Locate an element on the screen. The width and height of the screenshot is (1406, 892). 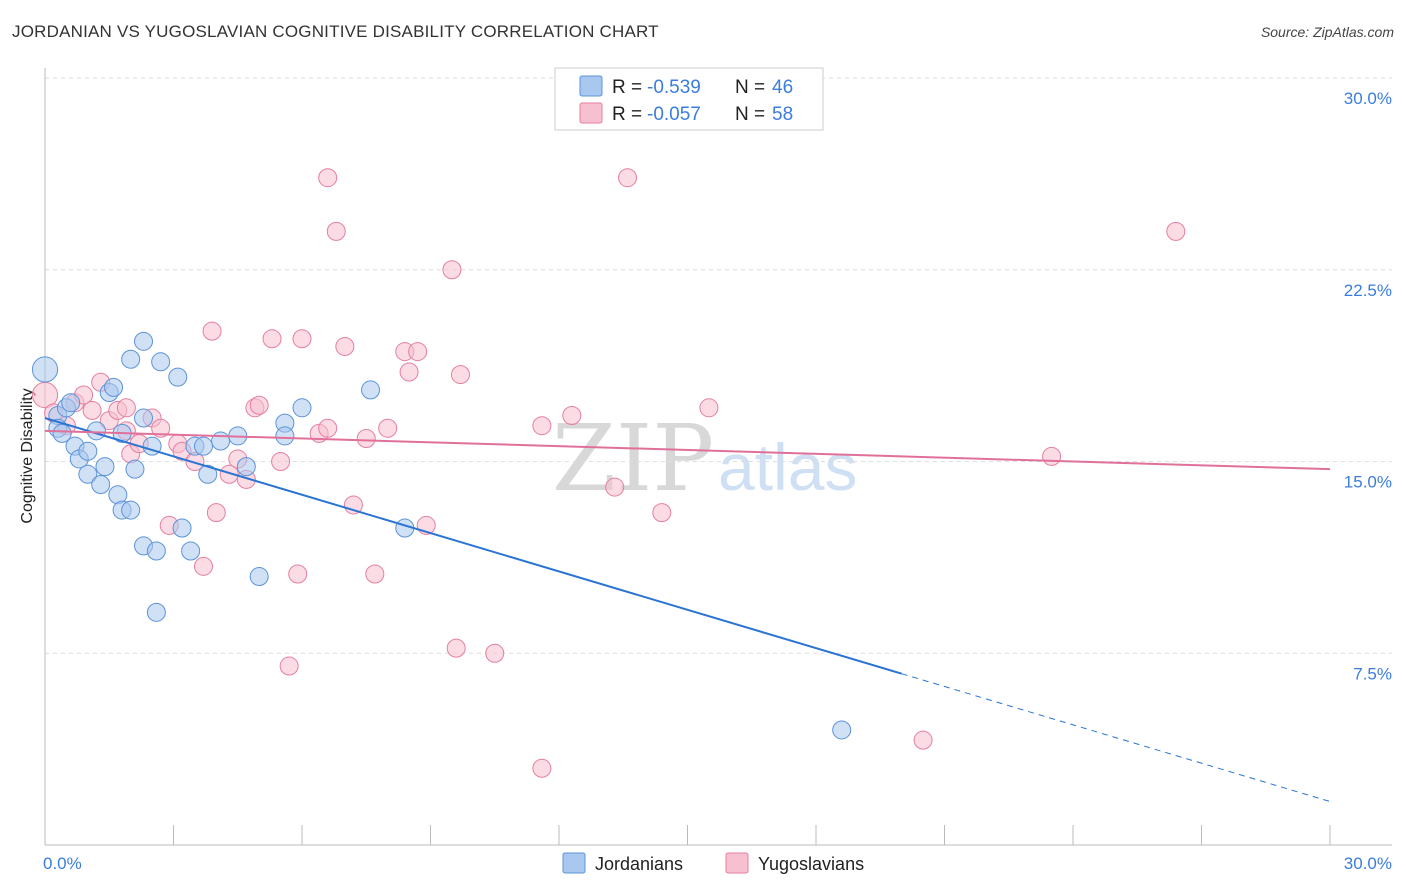
legend-r-label-jordanians: R = is located at coordinates (627, 87).